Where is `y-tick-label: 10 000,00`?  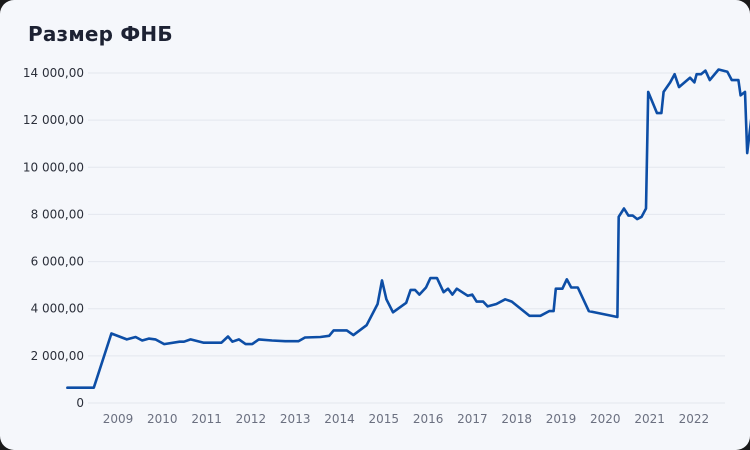
y-tick-label: 10 000,00 is located at coordinates (53, 167).